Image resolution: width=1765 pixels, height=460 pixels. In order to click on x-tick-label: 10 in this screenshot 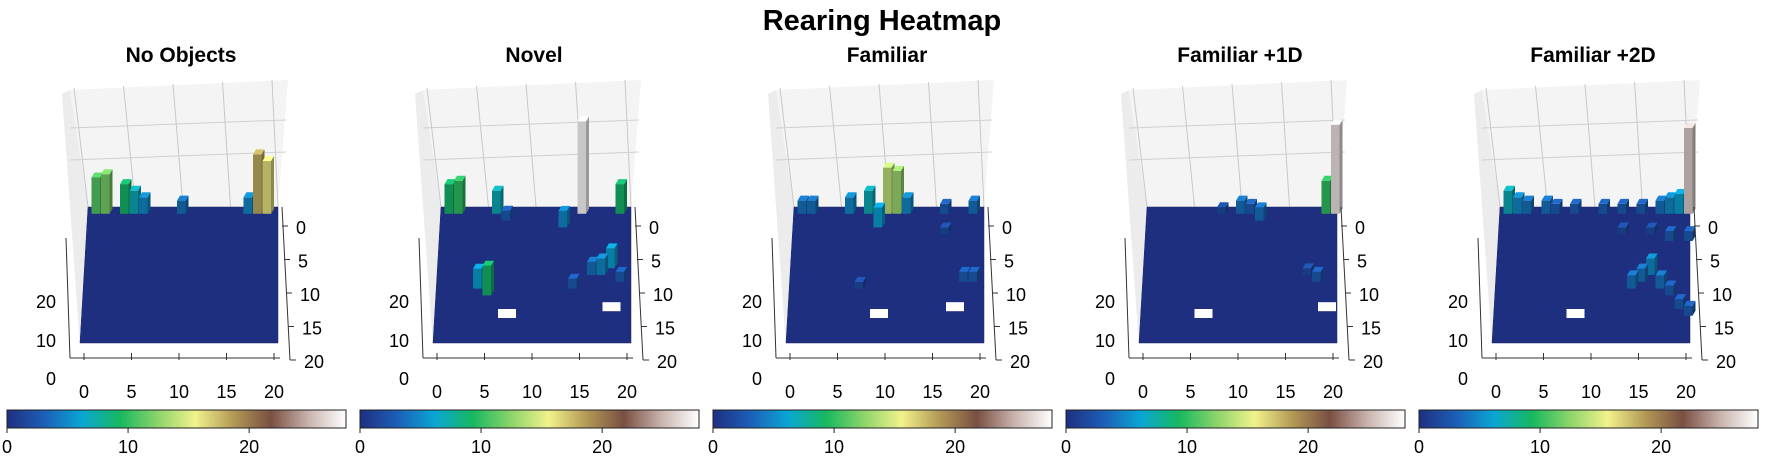, I will do `click(179, 392)`.